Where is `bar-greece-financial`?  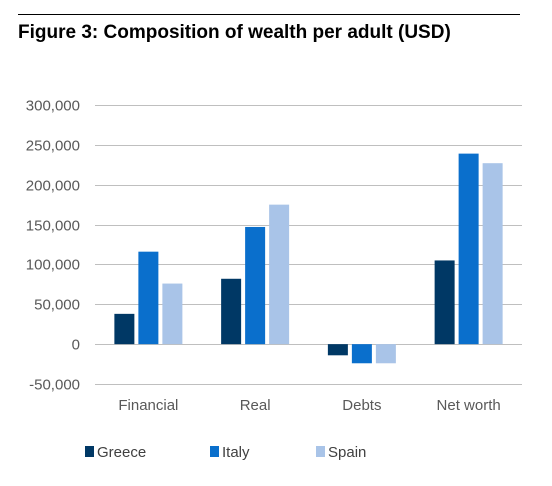 bar-greece-financial is located at coordinates (124, 329).